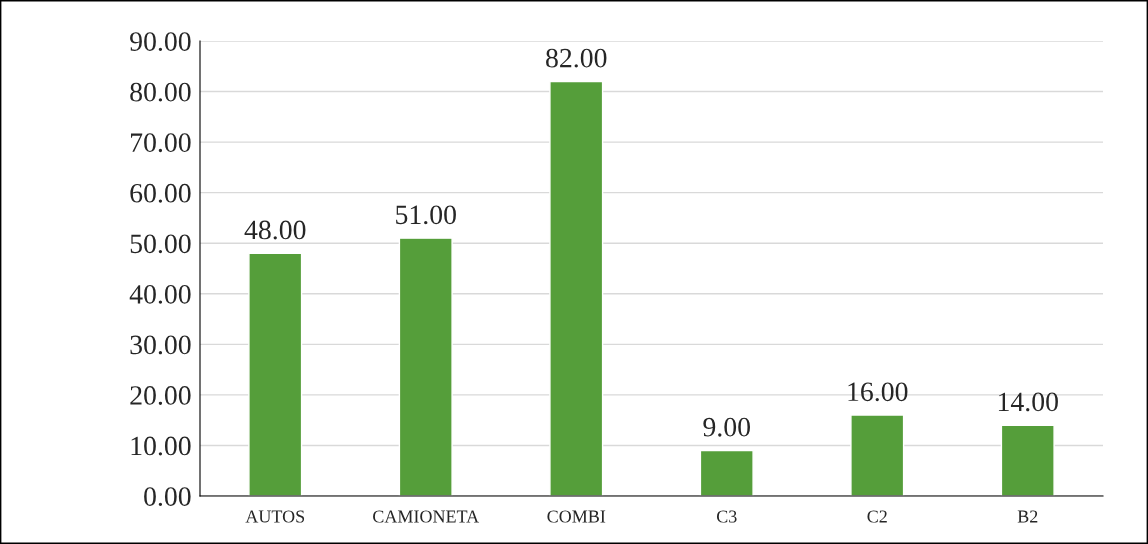 The width and height of the screenshot is (1148, 544). I want to click on data-label: 9.00, so click(726, 427).